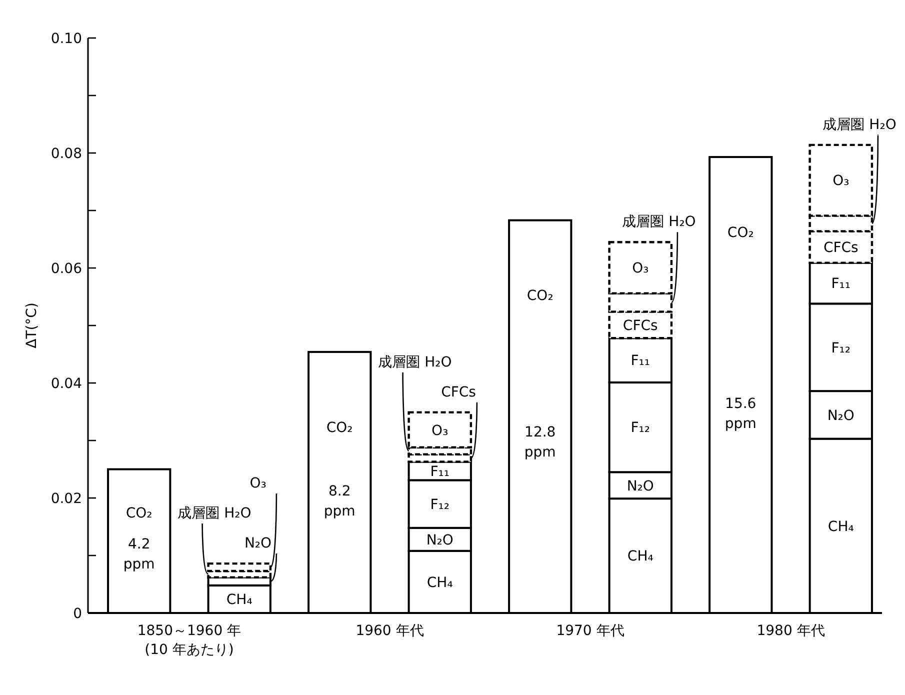  I want to click on series-label: CFCs, so click(640, 326).